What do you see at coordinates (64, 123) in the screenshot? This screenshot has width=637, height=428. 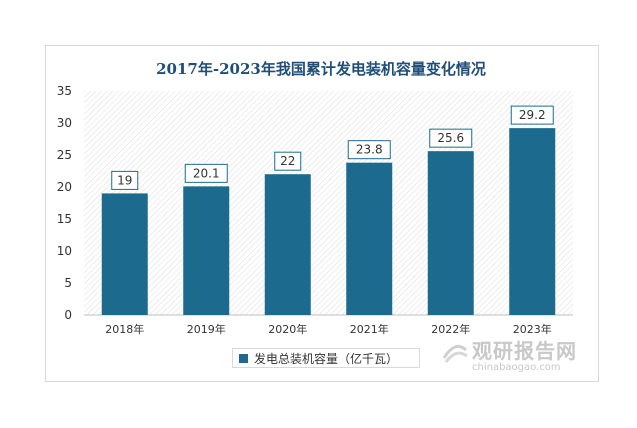 I see `y-tick-label: 30` at bounding box center [64, 123].